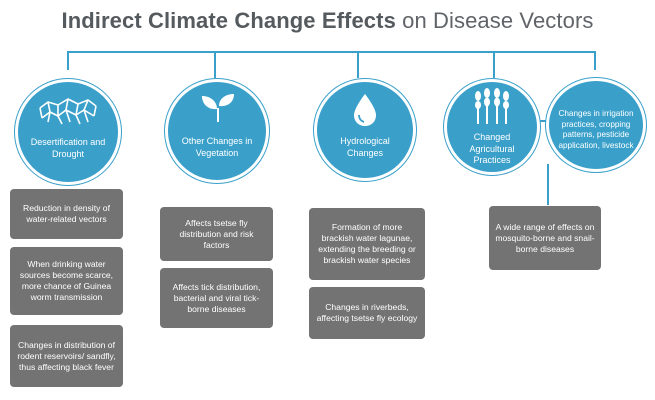 The image size is (655, 400). What do you see at coordinates (492, 106) in the screenshot?
I see `wheat-icon` at bounding box center [492, 106].